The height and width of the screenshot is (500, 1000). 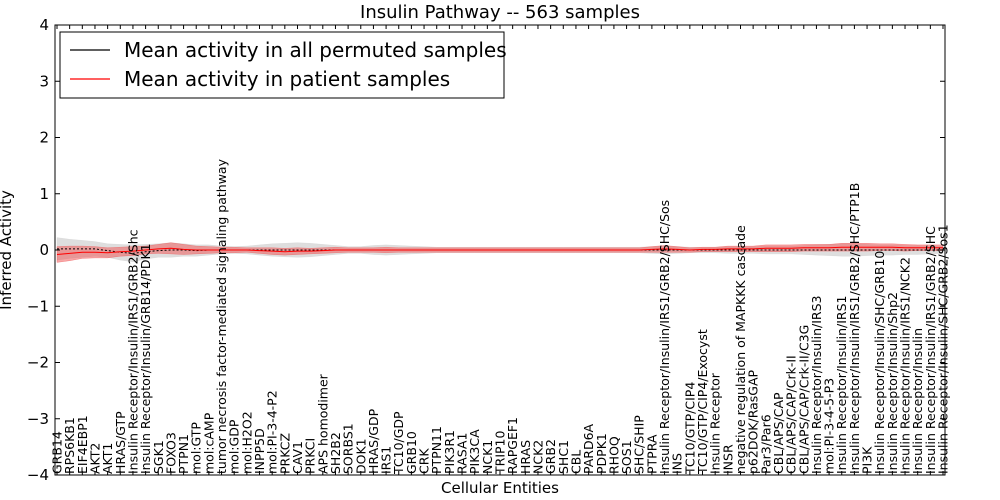 What do you see at coordinates (727, 459) in the screenshot?
I see `x-tick-label: INSR` at bounding box center [727, 459].